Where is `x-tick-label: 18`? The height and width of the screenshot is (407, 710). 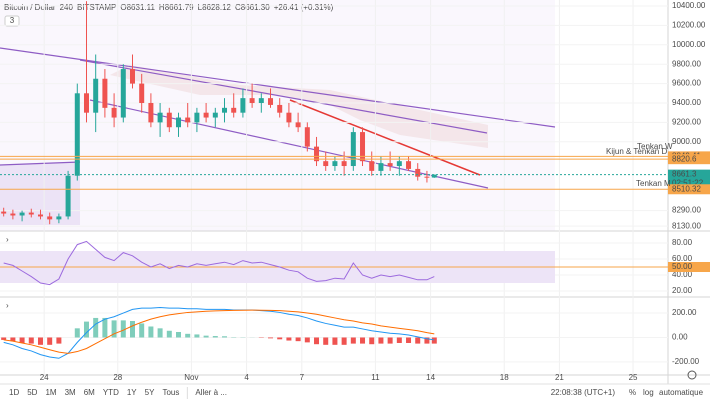 x-tick-label: 18 is located at coordinates (504, 377).